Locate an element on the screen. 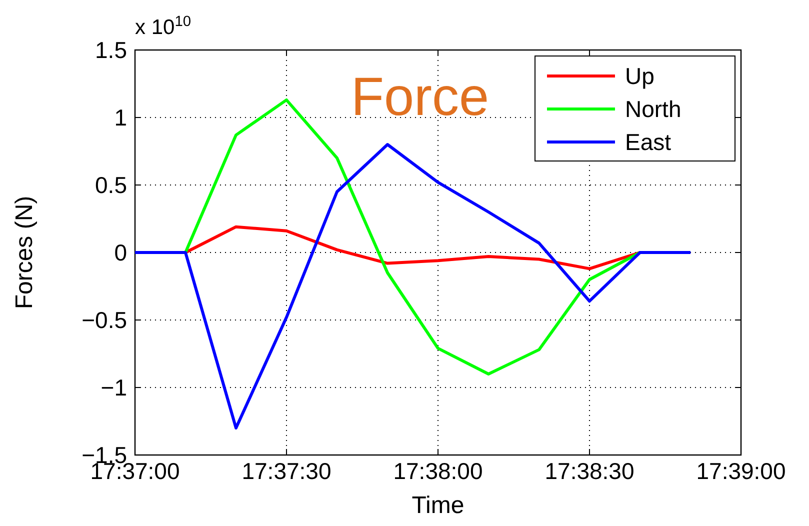  x-tick-label: 17:38:30 is located at coordinates (589, 471).